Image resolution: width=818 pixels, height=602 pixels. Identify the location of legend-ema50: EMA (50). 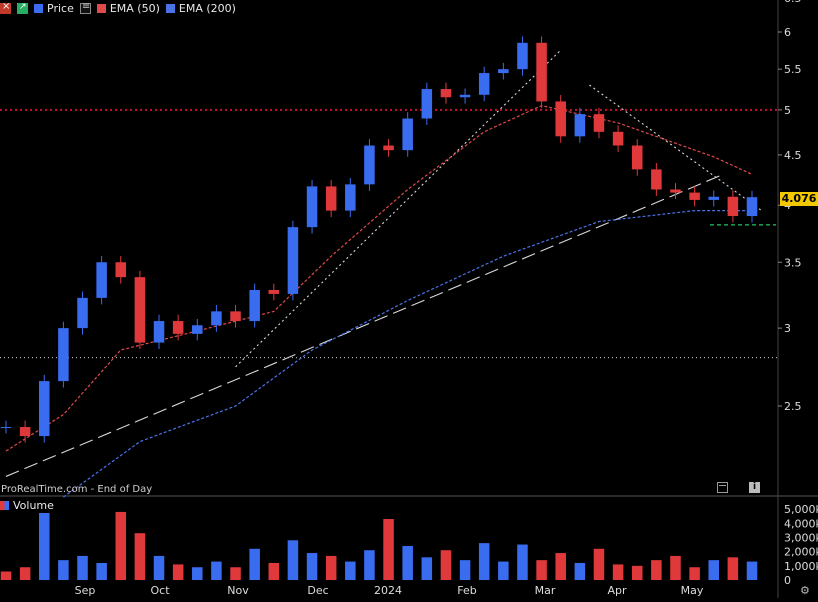
(128, 8).